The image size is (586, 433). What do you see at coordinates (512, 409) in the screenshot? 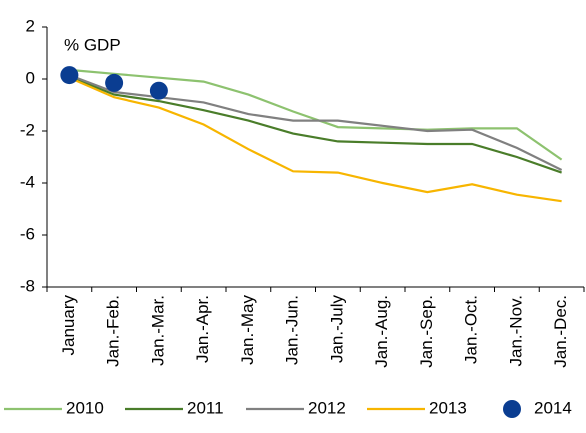
I see `legend-marker` at bounding box center [512, 409].